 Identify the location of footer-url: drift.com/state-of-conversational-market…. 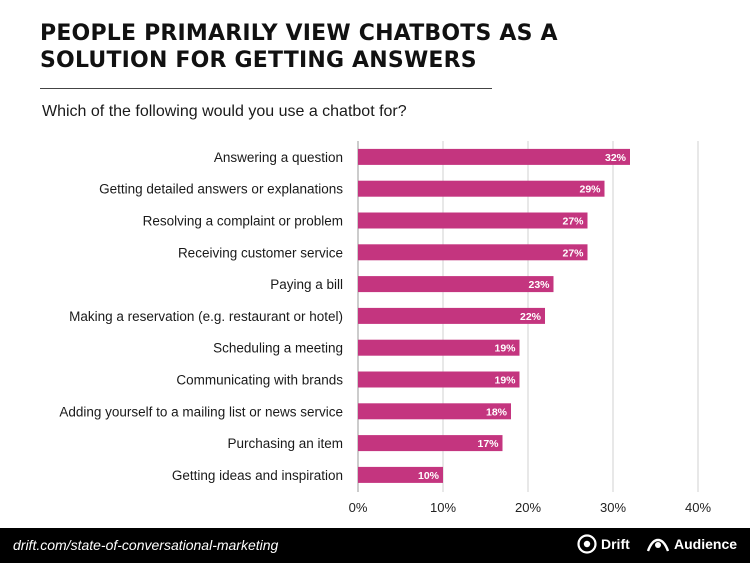
(146, 545).